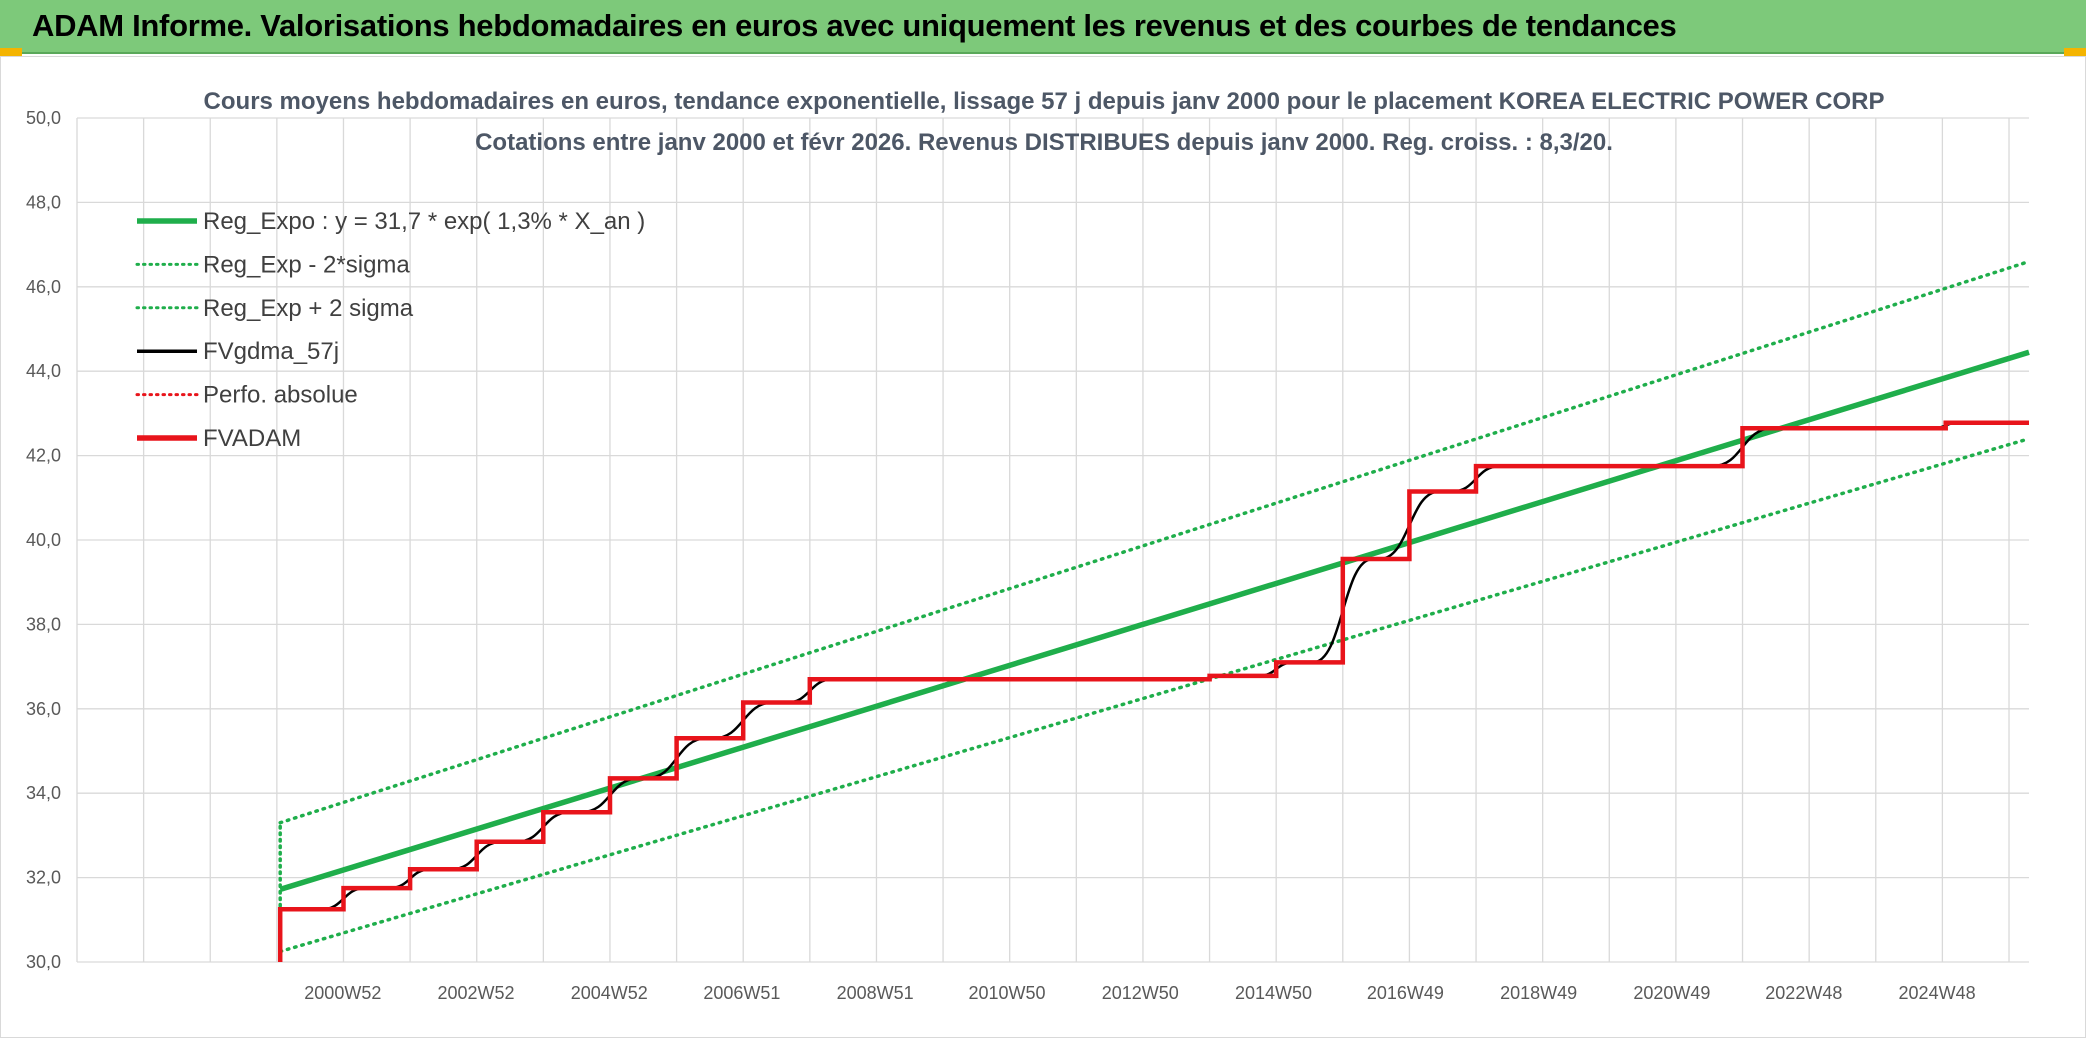  I want to click on y-tick-label: 38,0, so click(43, 624).